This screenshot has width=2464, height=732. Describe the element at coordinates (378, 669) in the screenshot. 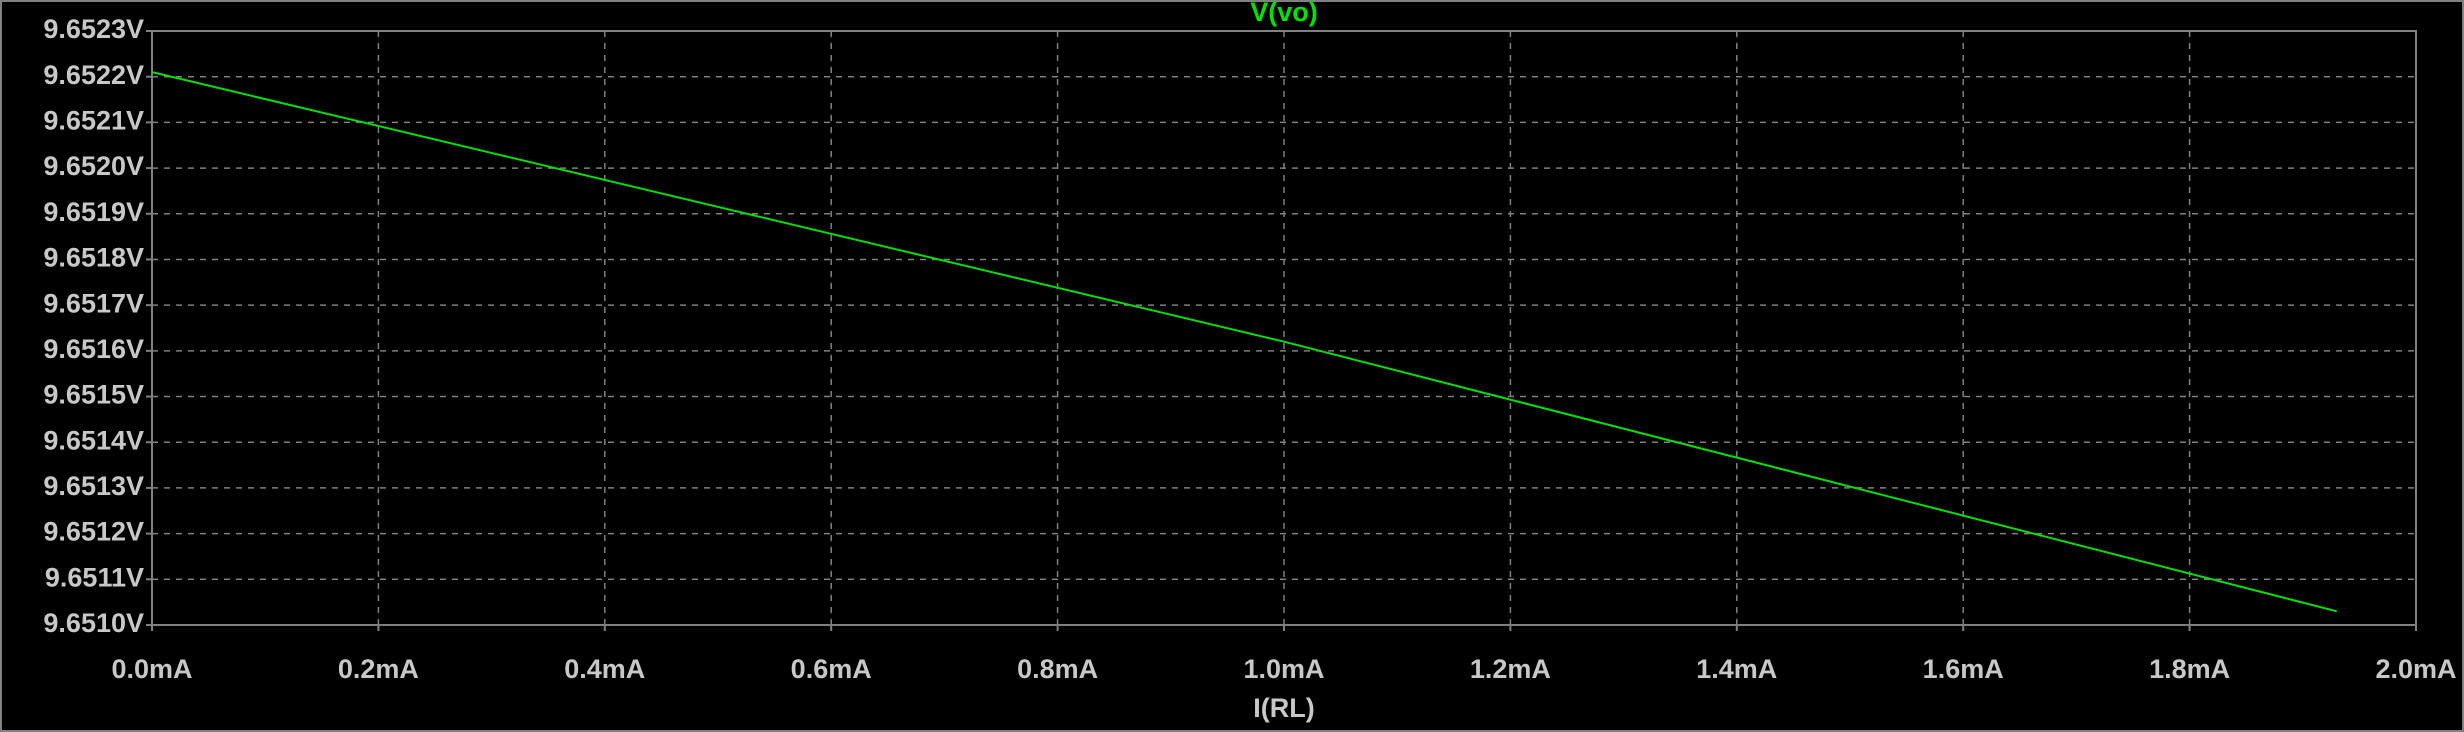

I see `x-tick-label: 0.2mA` at that location.